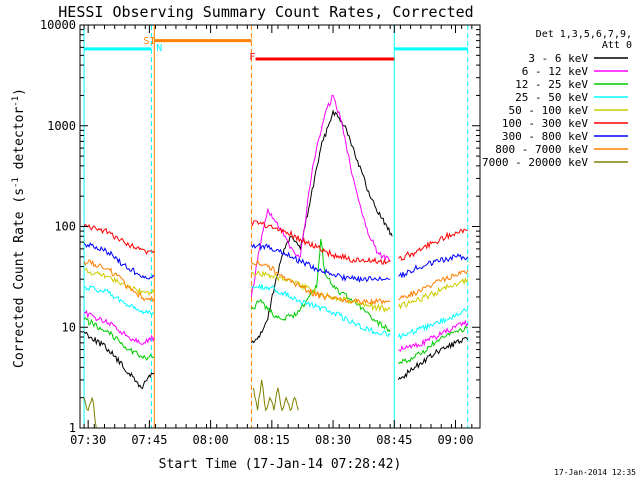 The width and height of the screenshot is (640, 480). What do you see at coordinates (65, 227) in the screenshot?
I see `y-tick-label-2: 100` at bounding box center [65, 227].